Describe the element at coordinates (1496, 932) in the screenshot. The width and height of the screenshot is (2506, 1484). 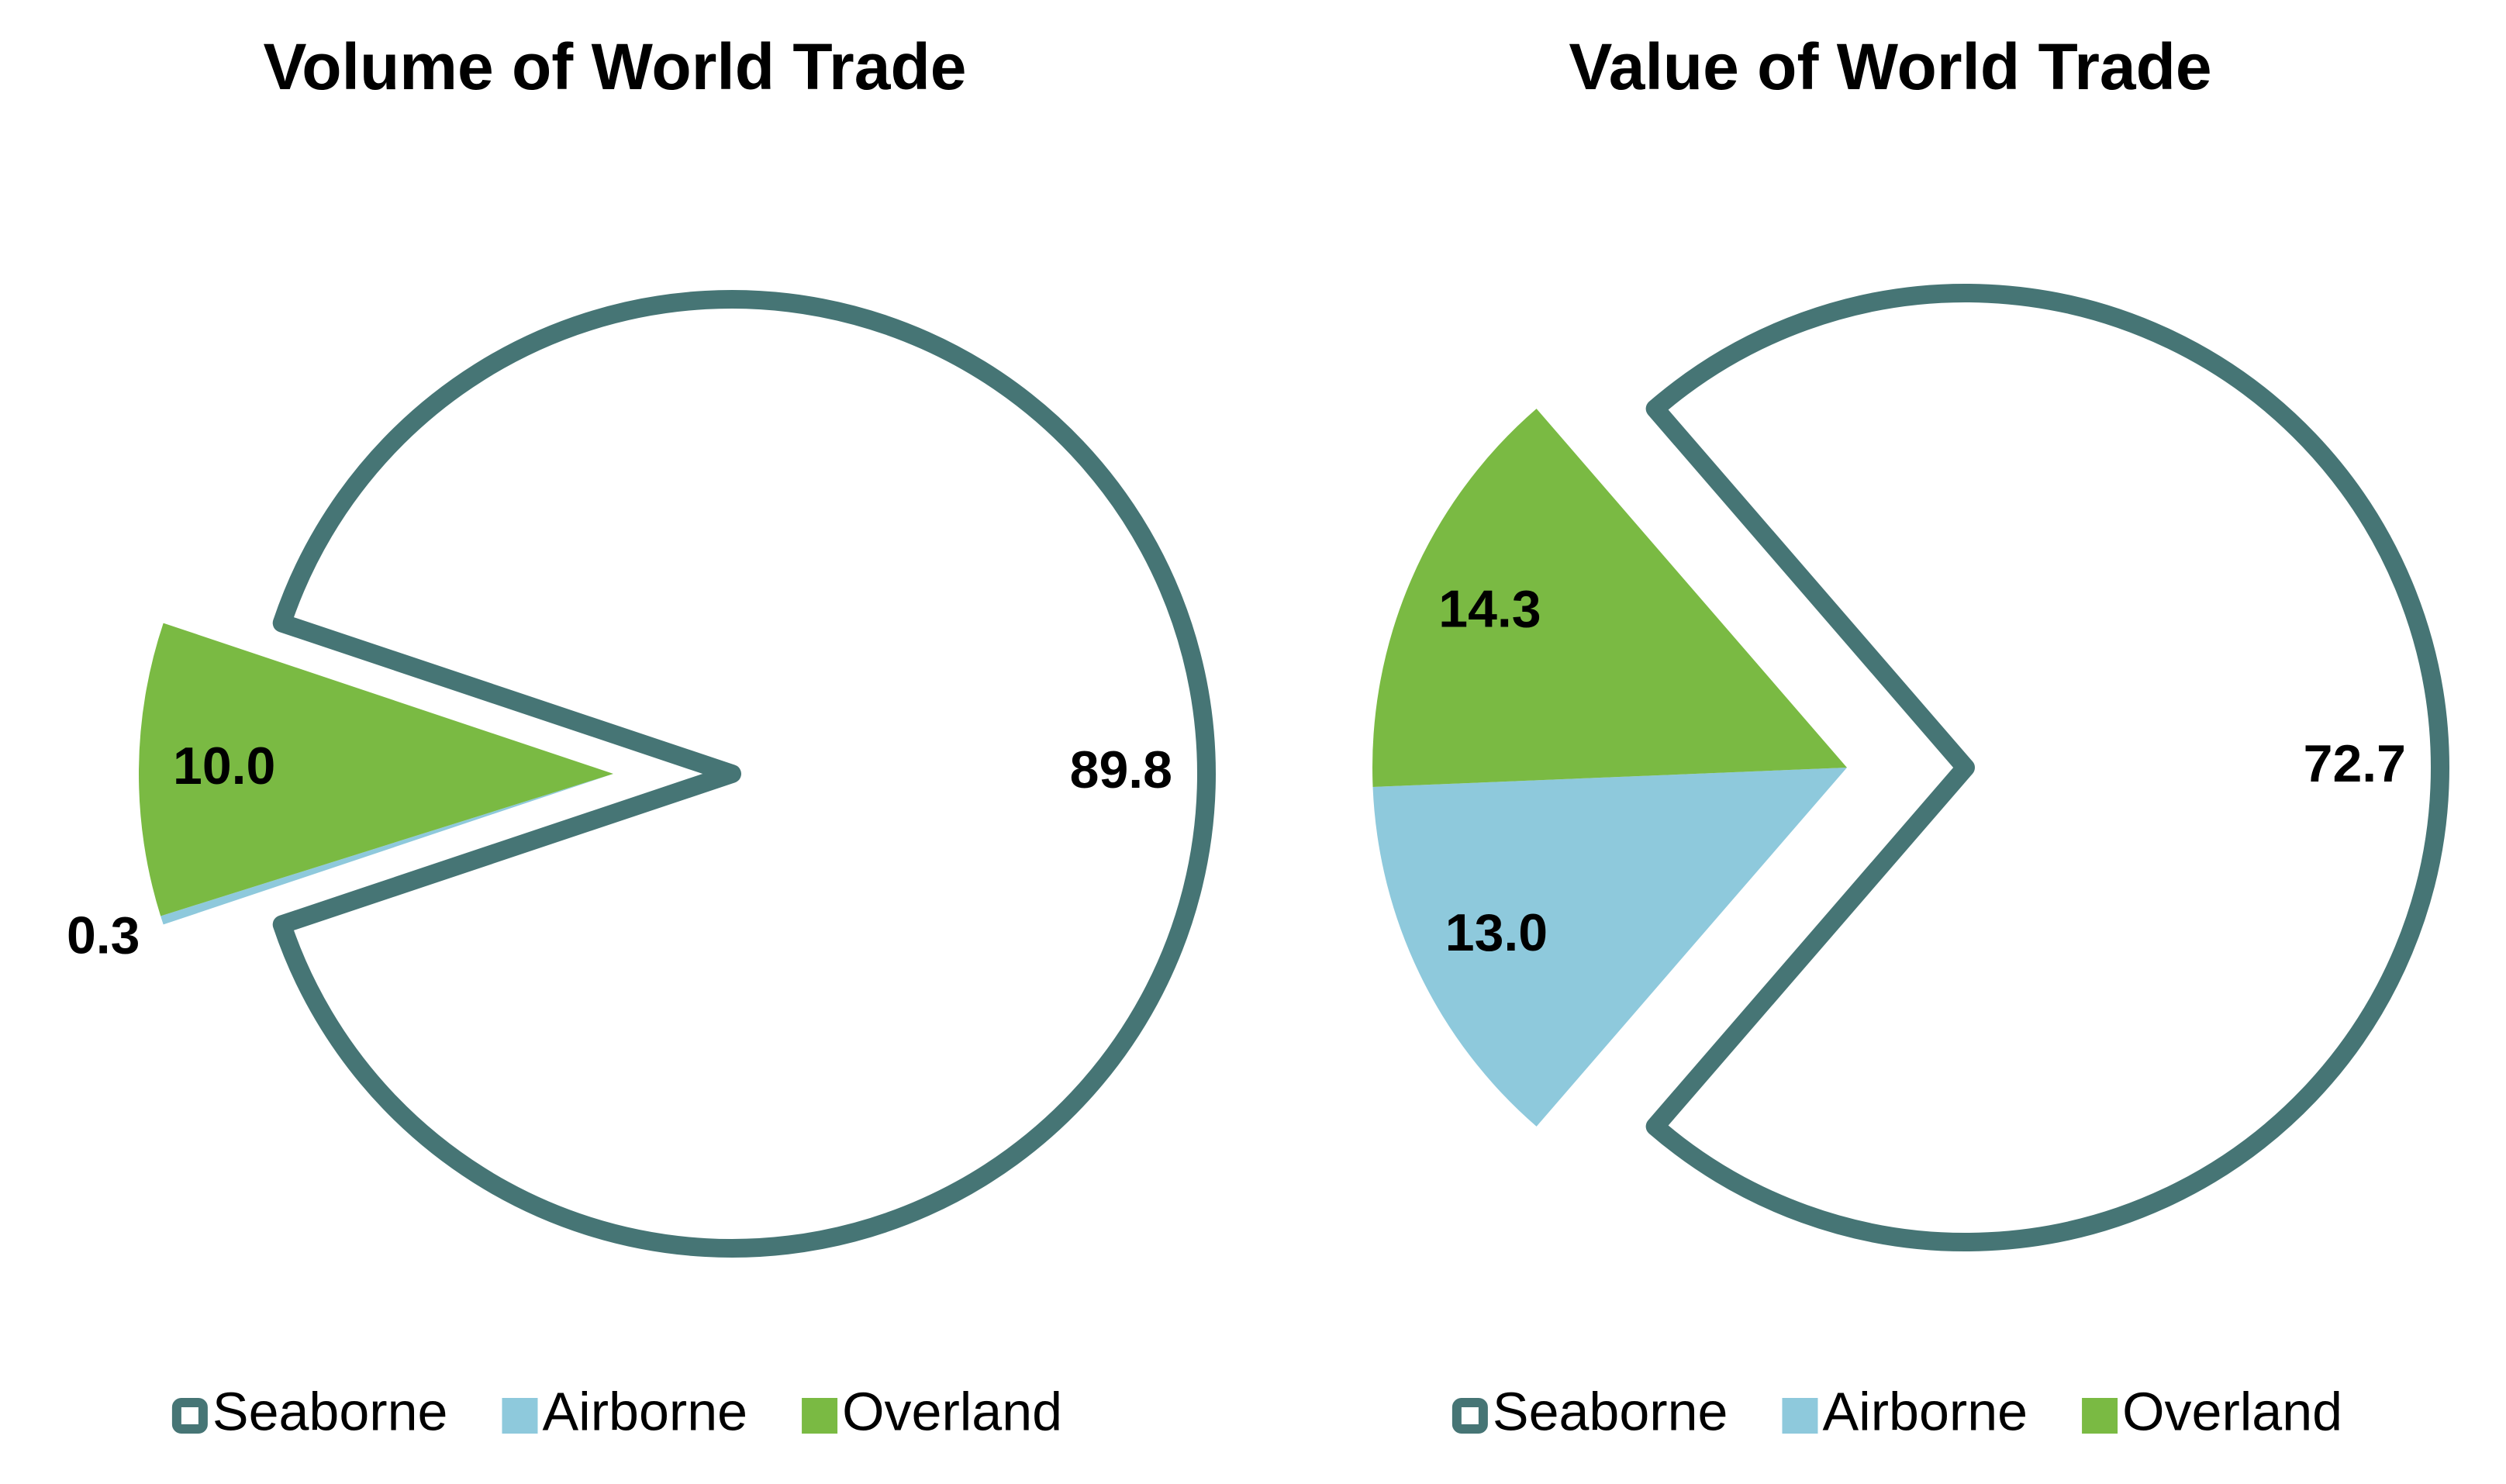
I see `value-label: 13.0` at that location.